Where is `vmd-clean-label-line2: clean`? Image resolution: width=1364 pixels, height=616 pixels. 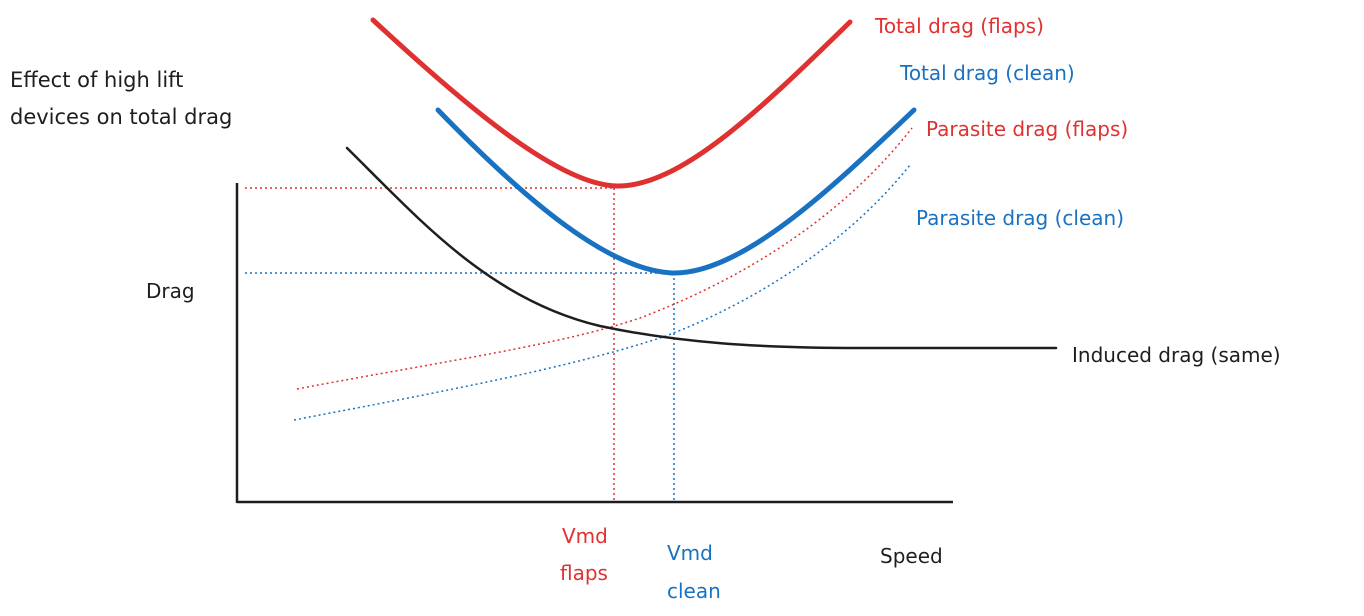 vmd-clean-label-line2: clean is located at coordinates (694, 591).